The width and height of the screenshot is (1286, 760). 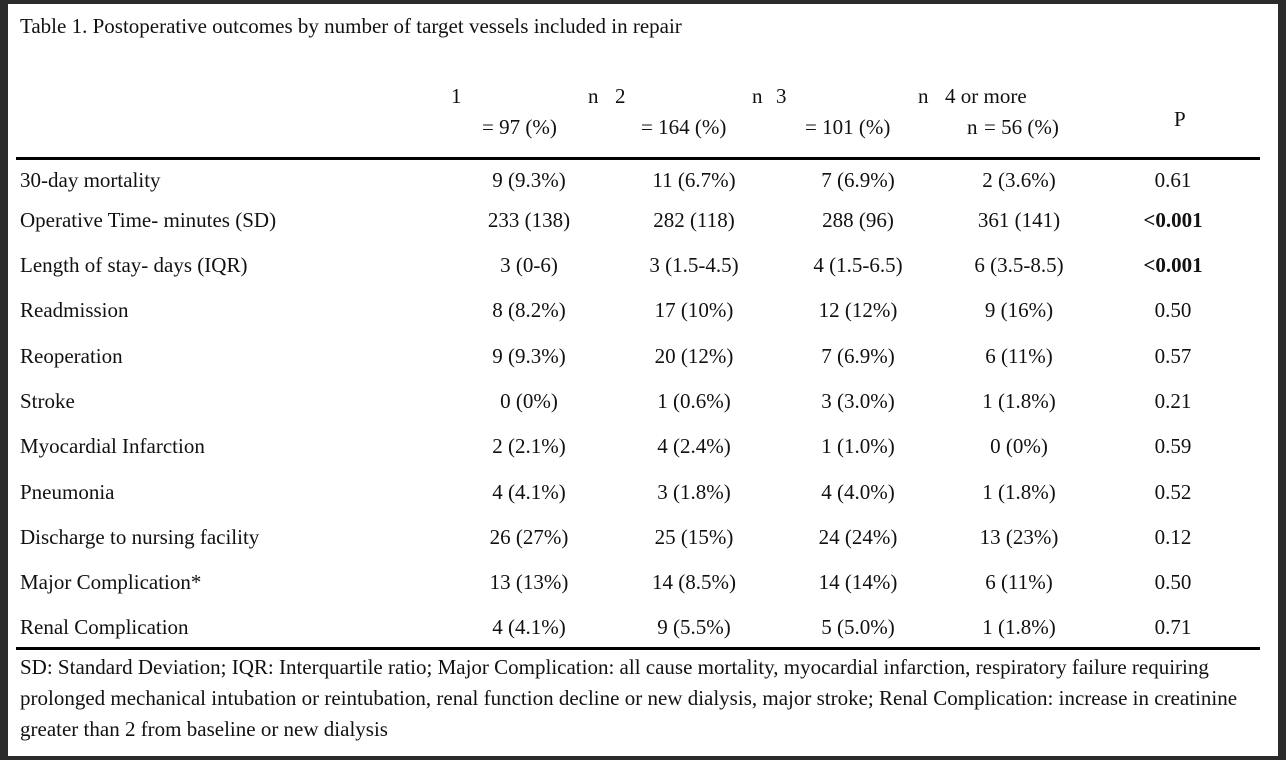 I want to click on cell-c2: 1 (0.6%), so click(x=694, y=401).